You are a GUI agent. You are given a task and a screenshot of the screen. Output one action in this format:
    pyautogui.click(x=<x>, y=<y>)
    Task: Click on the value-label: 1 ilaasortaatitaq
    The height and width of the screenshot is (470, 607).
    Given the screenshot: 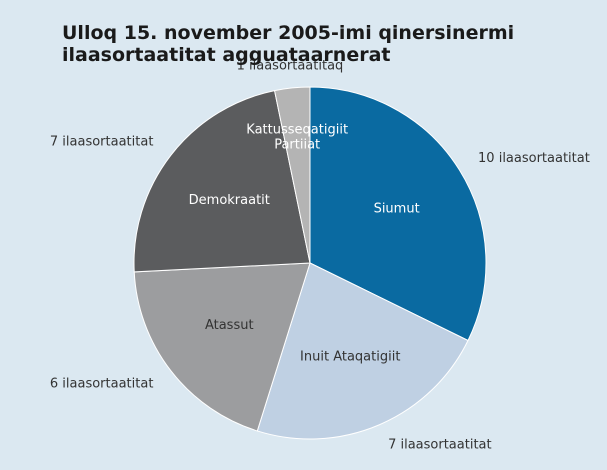 What is the action you would take?
    pyautogui.click(x=290, y=66)
    